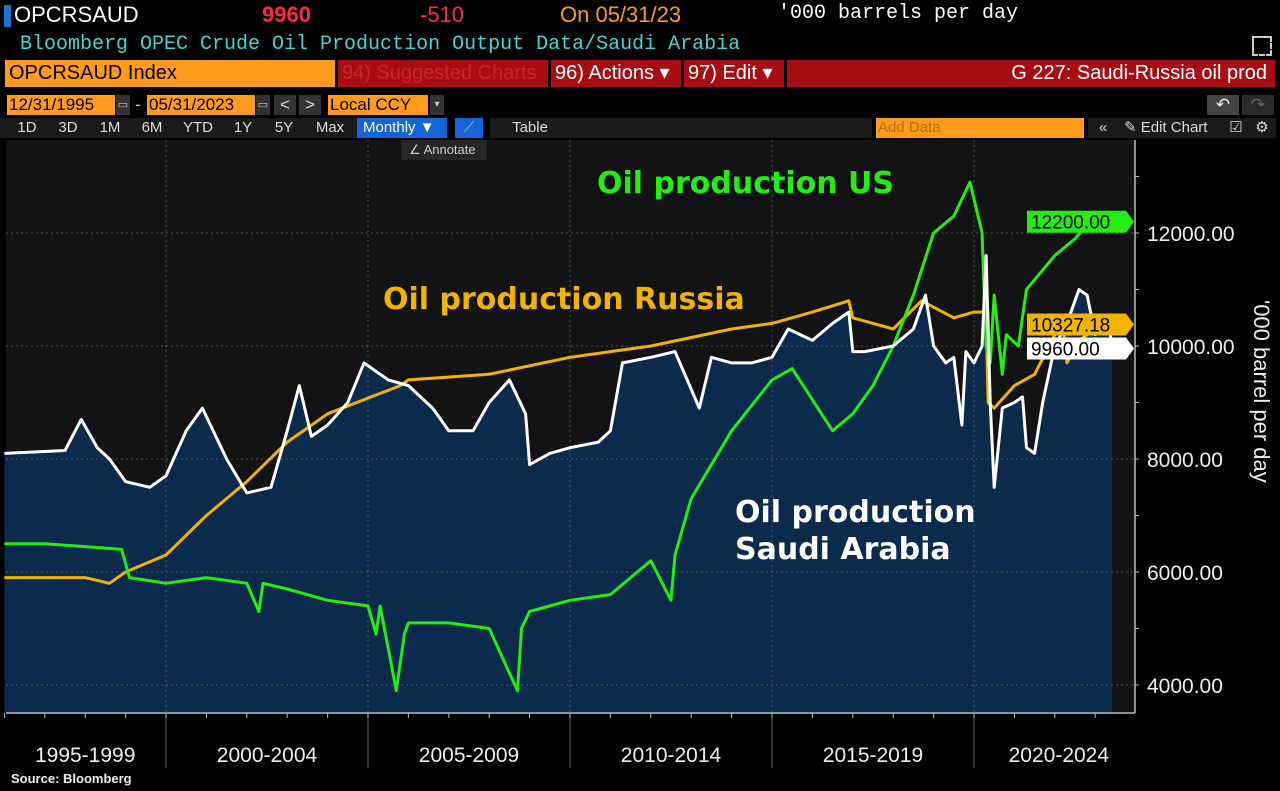 This screenshot has width=1280, height=791. Describe the element at coordinates (1261, 391) in the screenshot. I see `y-axis-label: '000 barrel per day` at that location.